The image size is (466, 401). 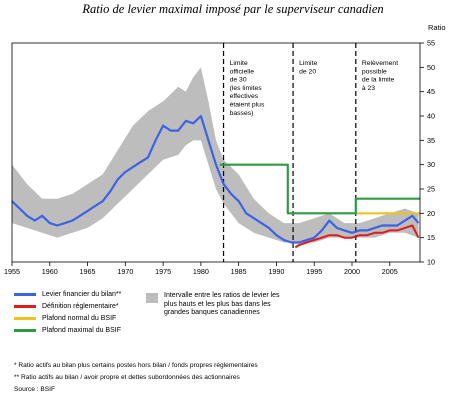 I want to click on annotation-line: de 20, so click(x=307, y=71).